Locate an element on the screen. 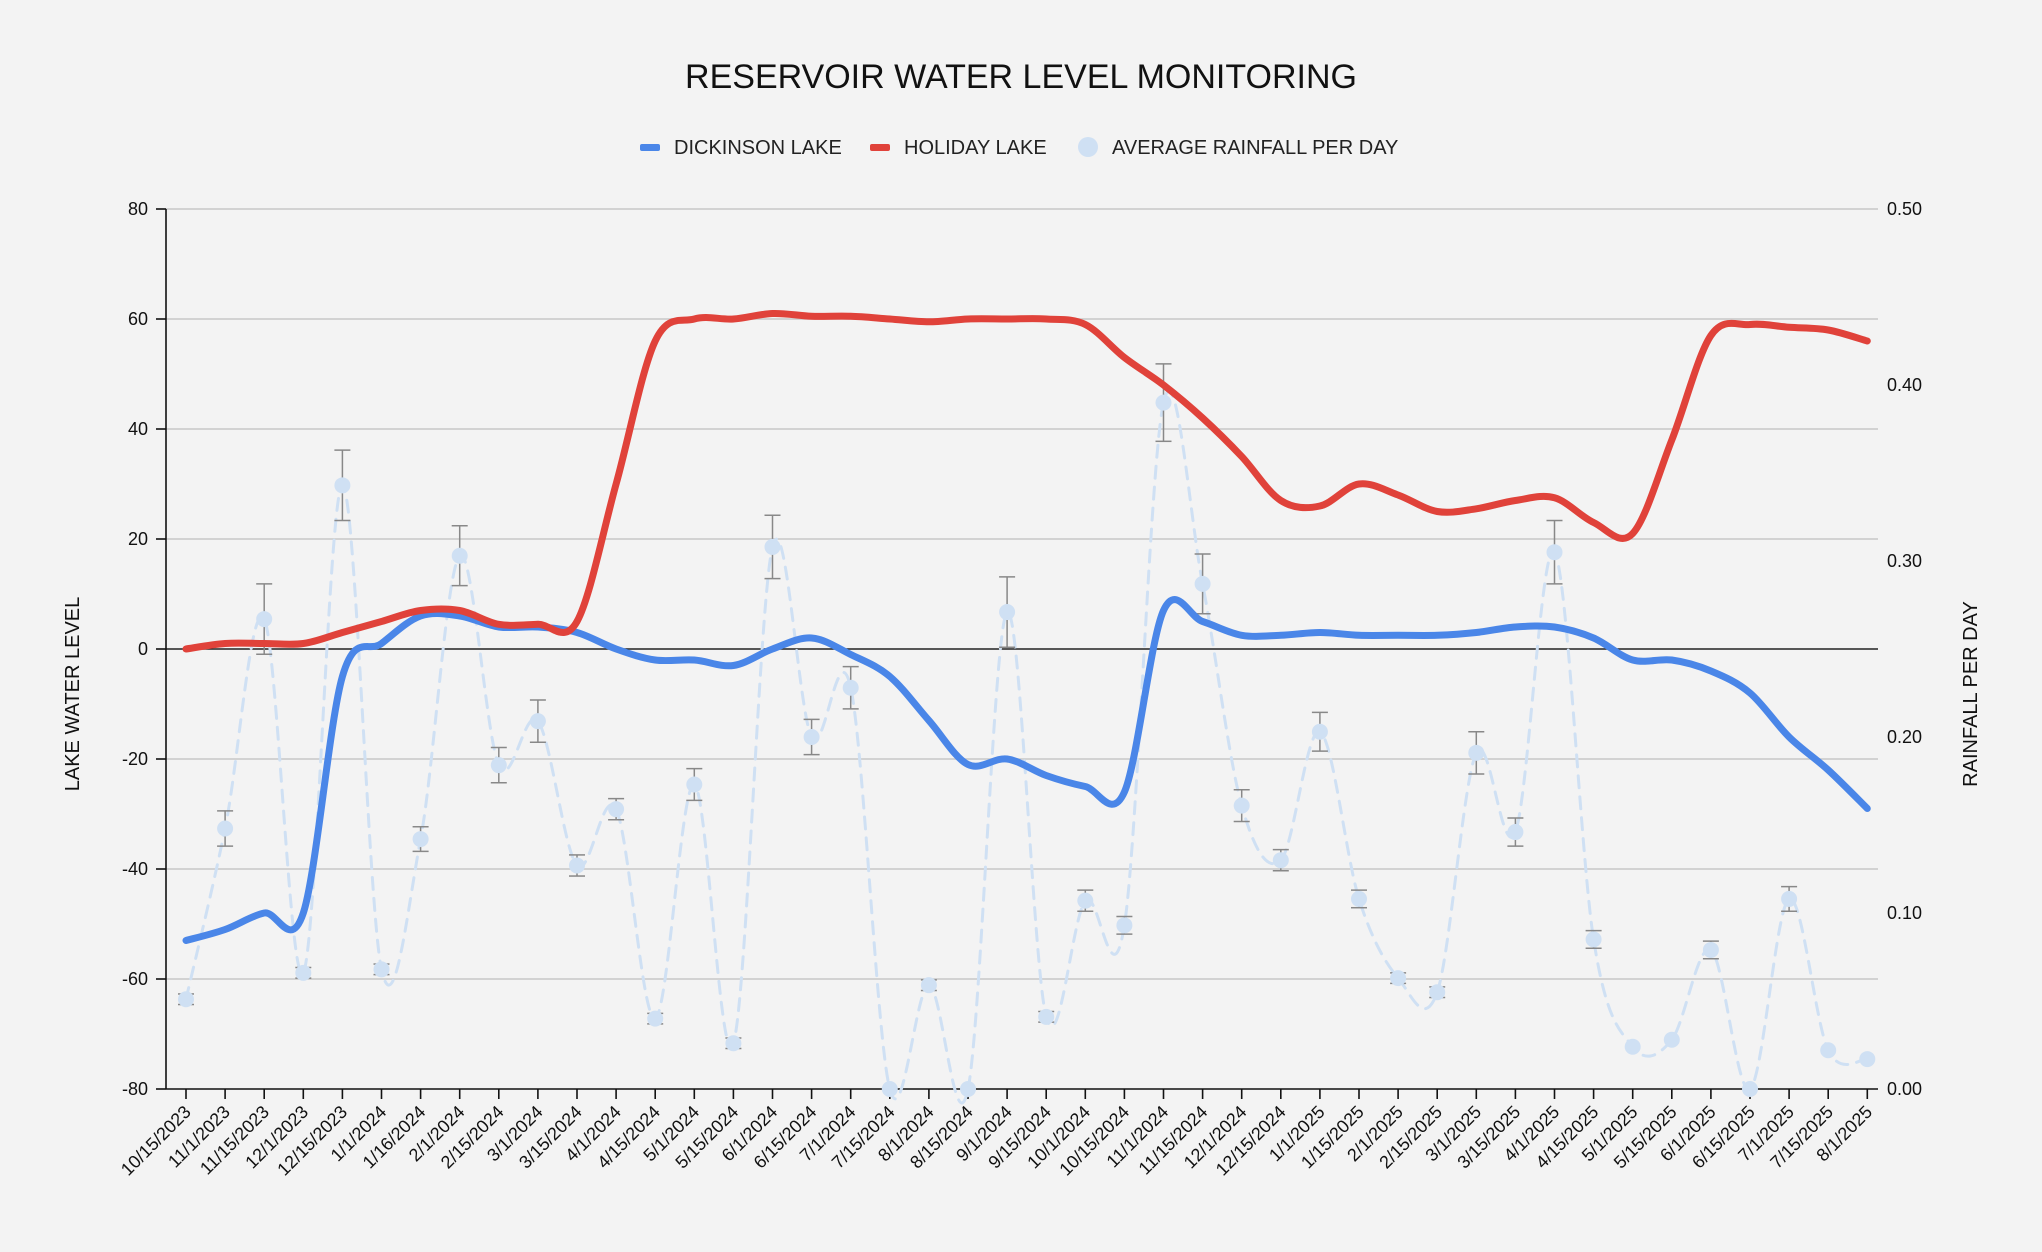 This screenshot has width=2042, height=1252. legend-swatch-holiday-lake is located at coordinates (880, 147).